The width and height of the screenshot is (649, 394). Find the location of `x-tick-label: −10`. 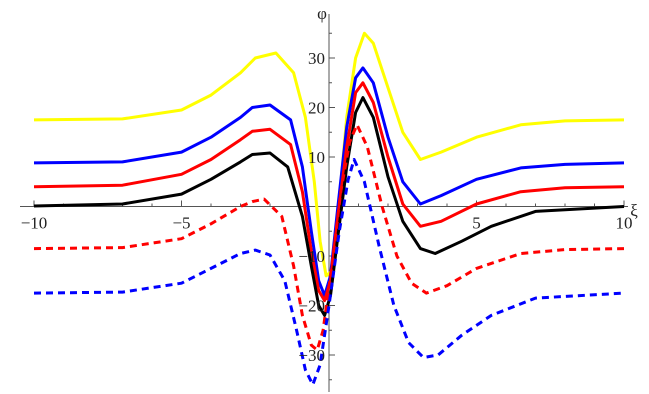

x-tick-label: −10 is located at coordinates (34, 223).